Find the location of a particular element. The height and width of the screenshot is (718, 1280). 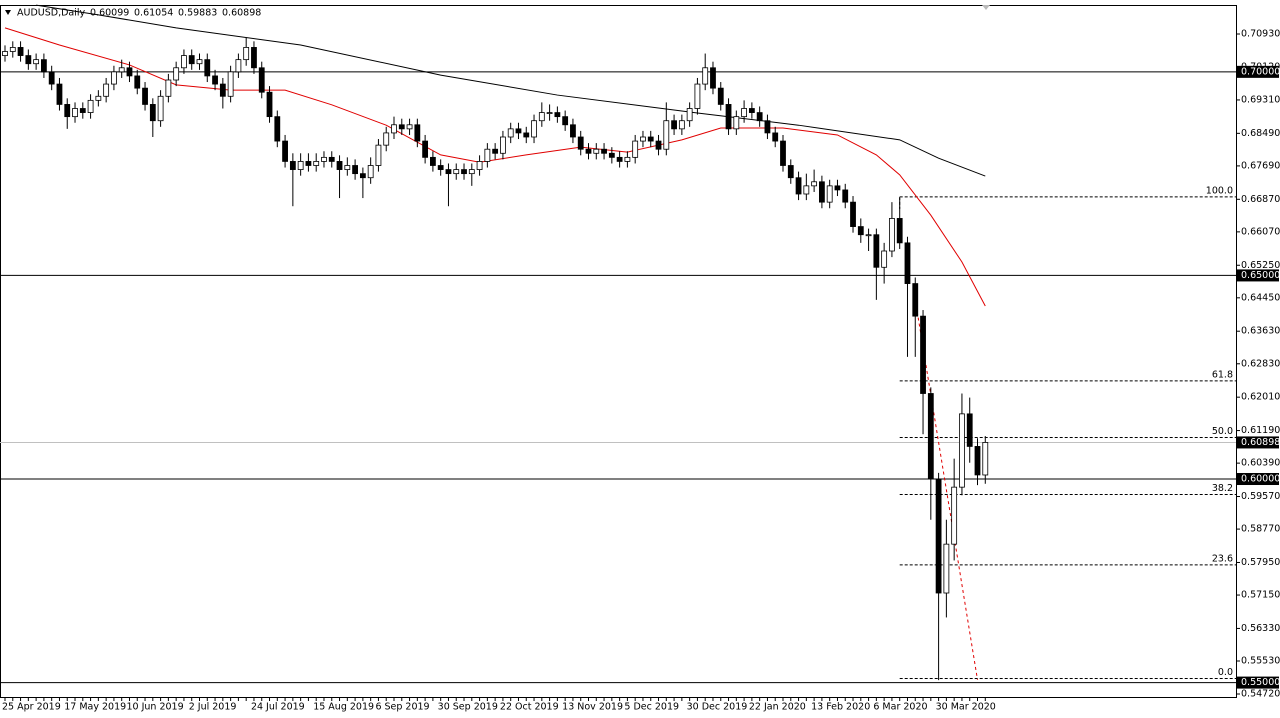

level-label: 0.55000 is located at coordinates (1260, 682).